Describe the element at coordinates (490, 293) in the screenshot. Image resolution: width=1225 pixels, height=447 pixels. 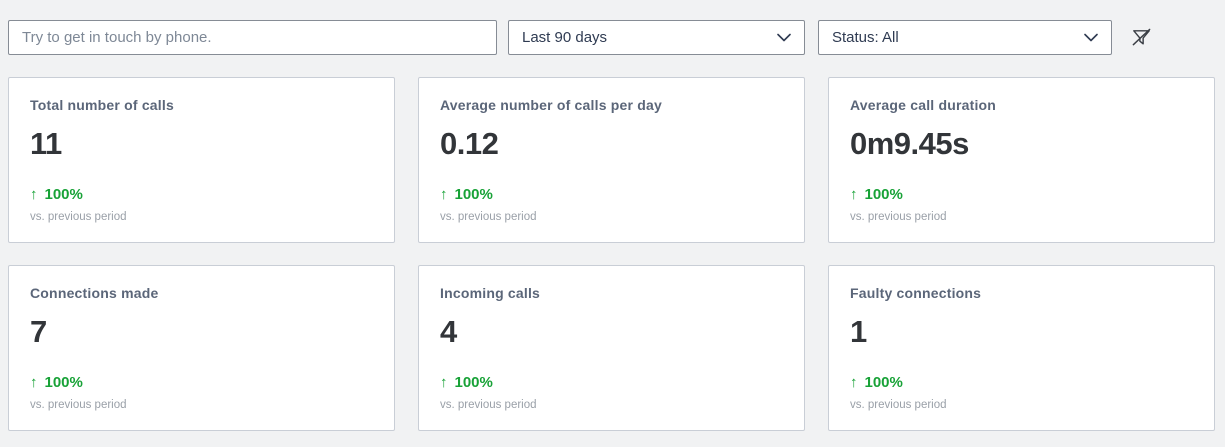
I see `card-title: Incoming calls` at that location.